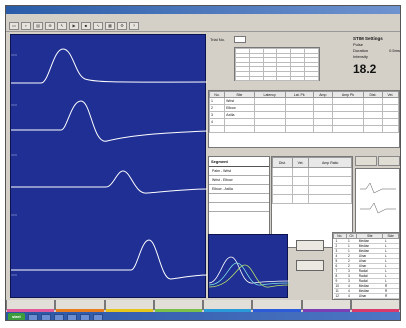 The height and width of the screenshot is (328, 406). I want to click on list-item: Wrist - Elbow, so click(239, 180).